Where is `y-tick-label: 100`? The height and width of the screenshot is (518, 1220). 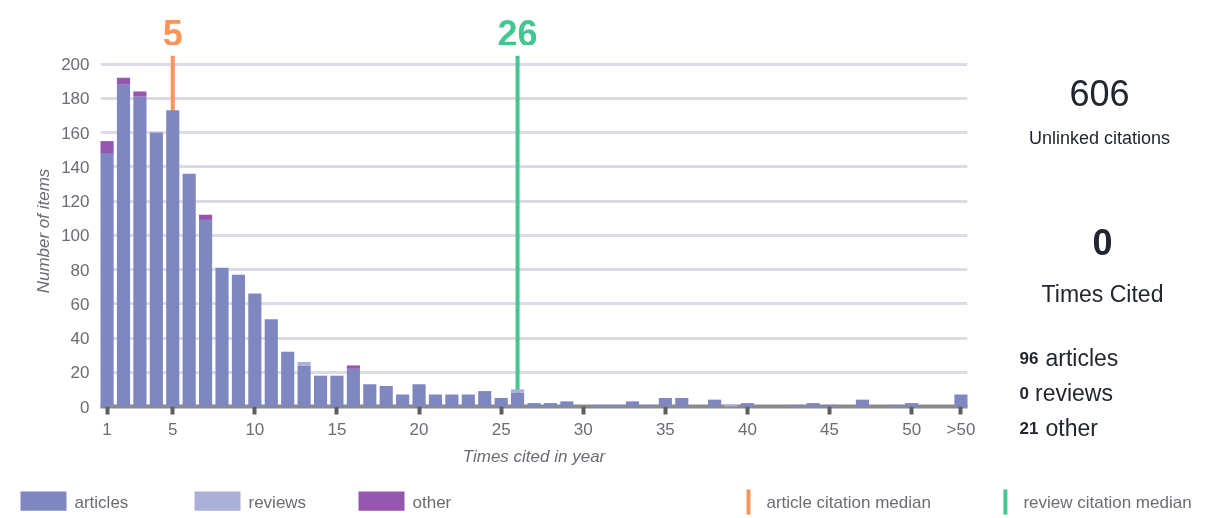
y-tick-label: 100 is located at coordinates (75, 236).